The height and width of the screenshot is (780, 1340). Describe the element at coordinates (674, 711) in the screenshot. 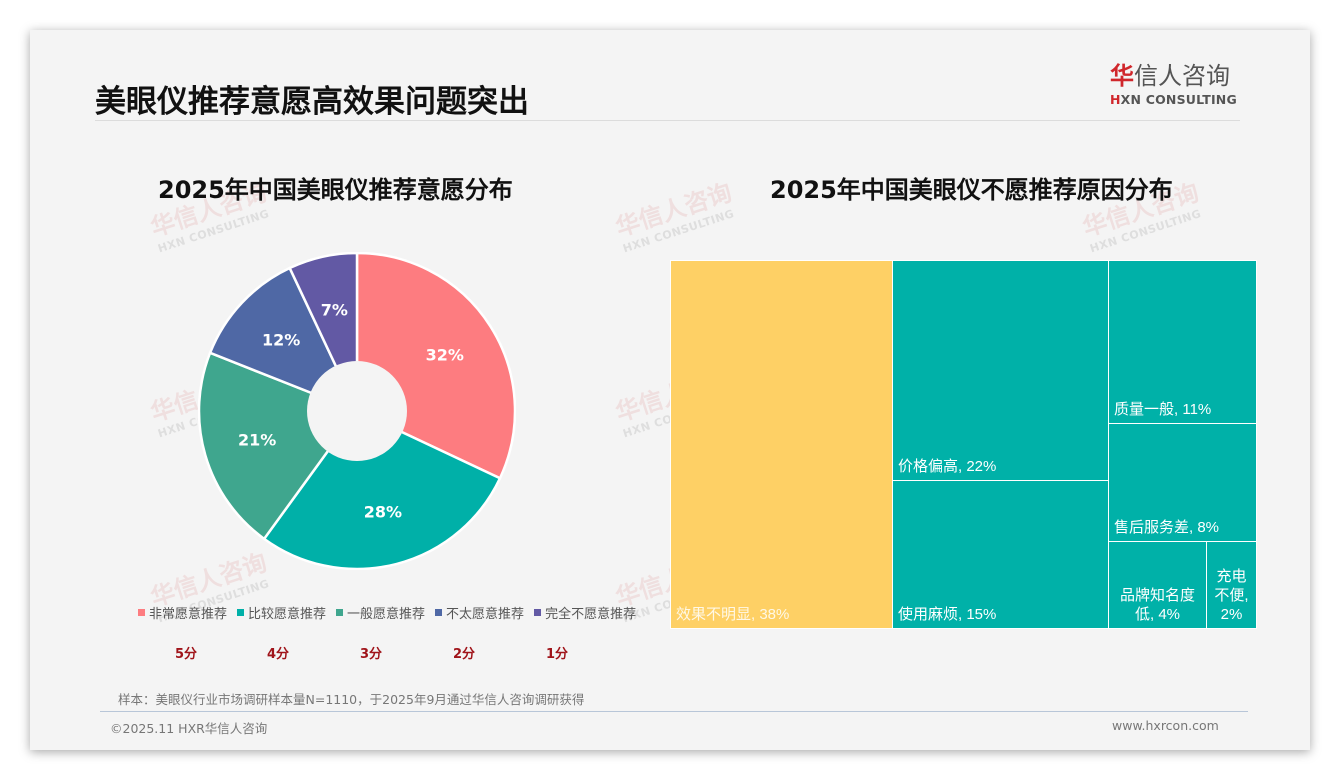

I see `footer-divider` at that location.